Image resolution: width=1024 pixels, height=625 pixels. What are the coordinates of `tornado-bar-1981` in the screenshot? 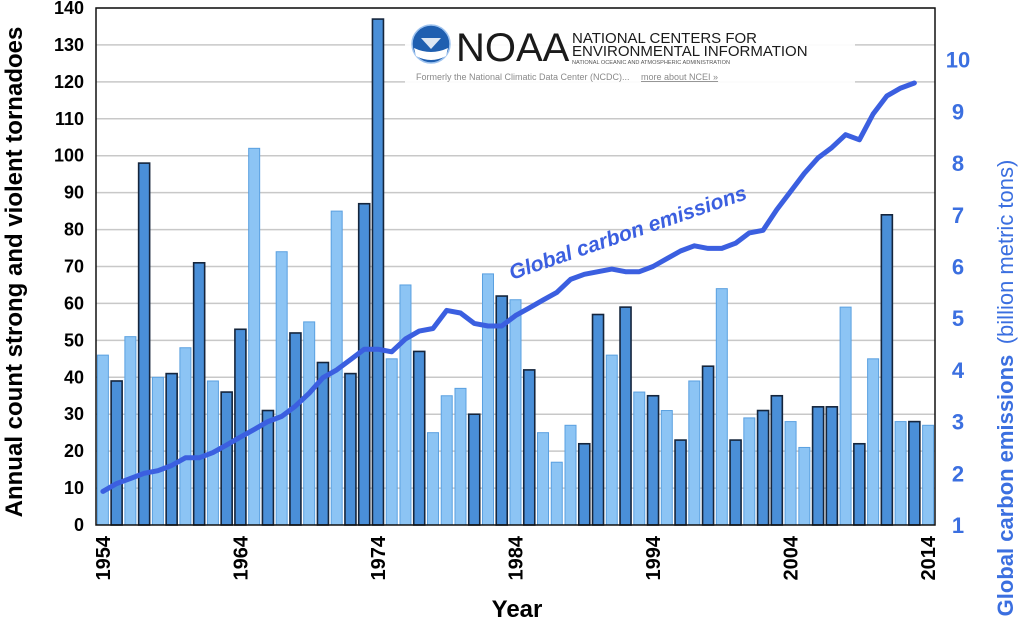 It's located at (474, 469).